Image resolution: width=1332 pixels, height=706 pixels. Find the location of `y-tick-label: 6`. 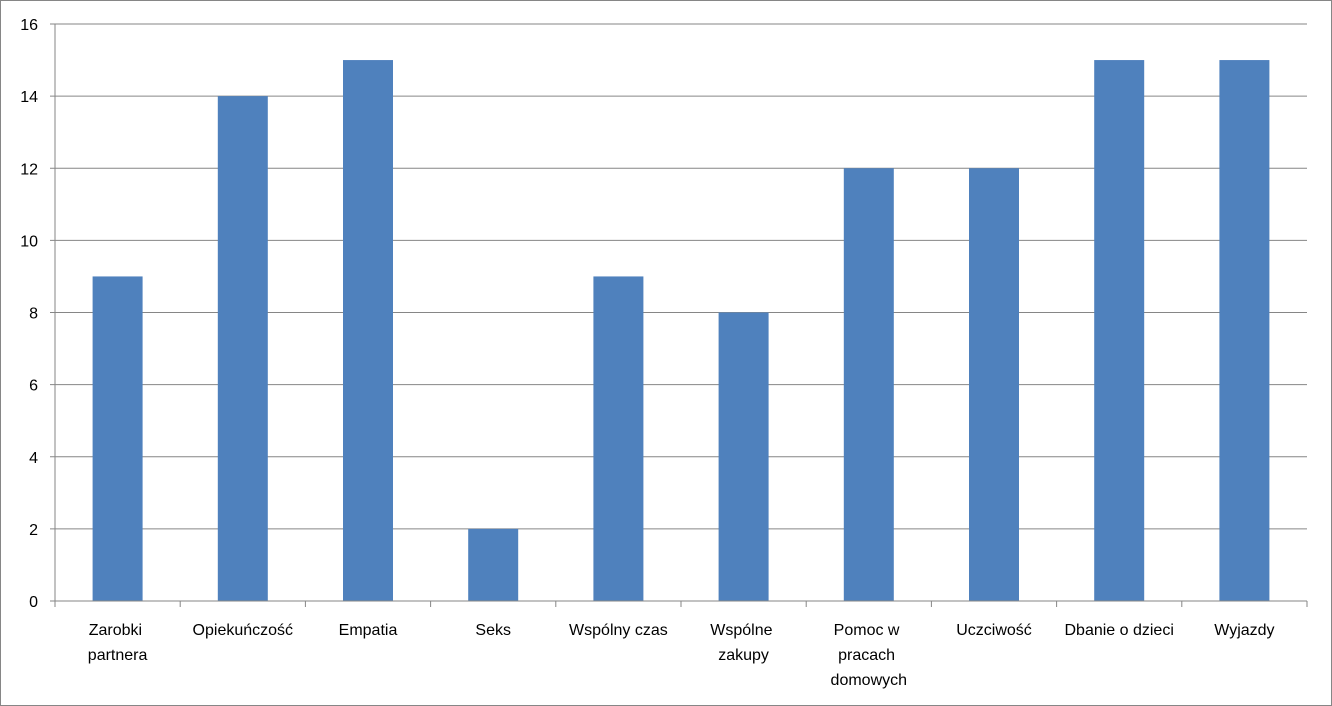

y-tick-label: 6 is located at coordinates (33, 386).